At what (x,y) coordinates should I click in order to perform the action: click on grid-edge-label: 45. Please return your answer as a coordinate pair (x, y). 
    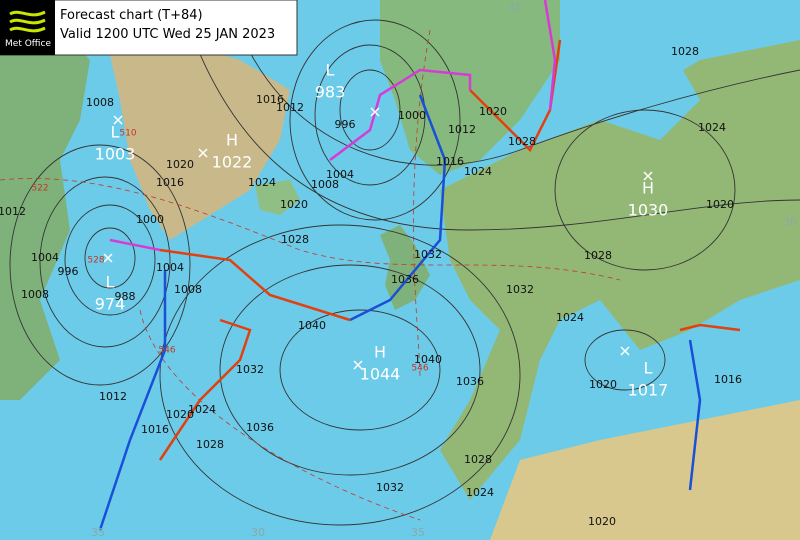
    Looking at the image, I should click on (515, 7).